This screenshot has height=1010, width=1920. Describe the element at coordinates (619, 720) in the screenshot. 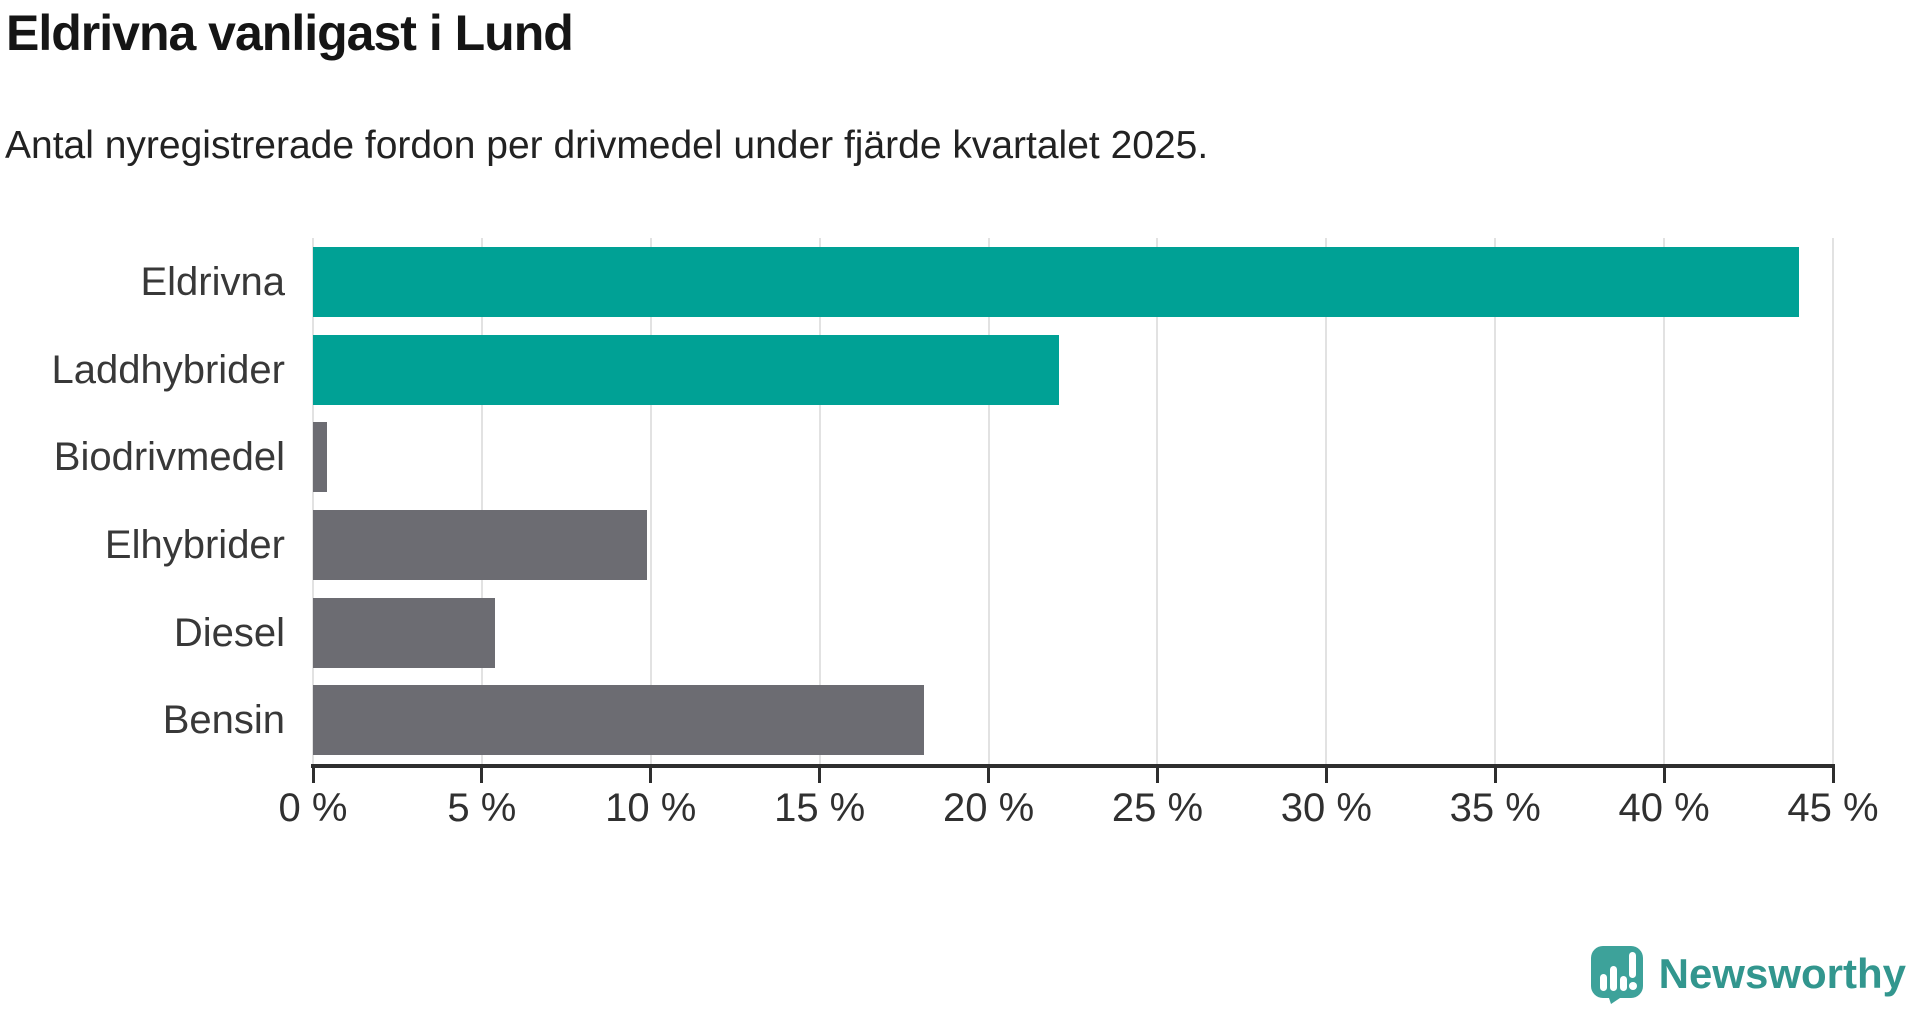

I see `bar-bensin` at that location.